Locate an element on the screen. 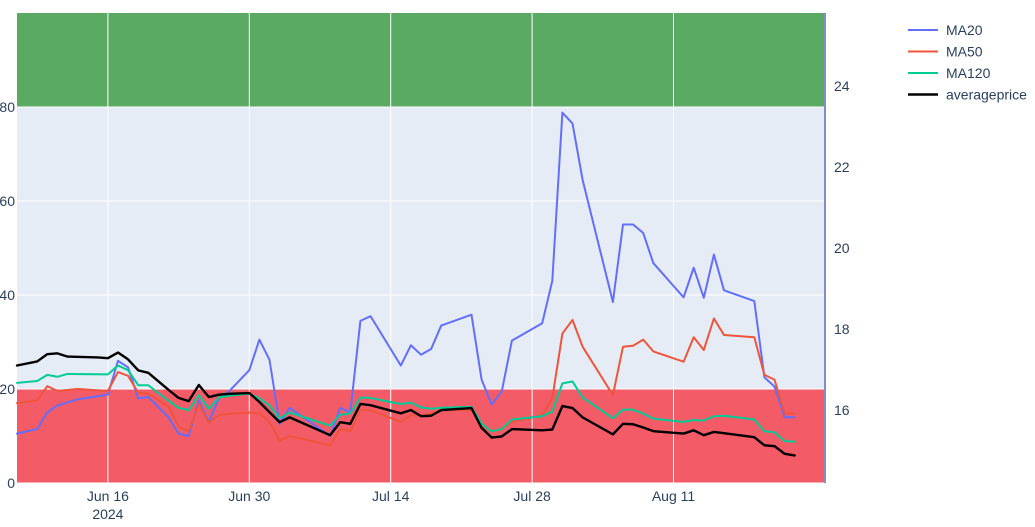 The image size is (1035, 527). legend: MA20 MA50 MA120 averageprice is located at coordinates (967, 62).